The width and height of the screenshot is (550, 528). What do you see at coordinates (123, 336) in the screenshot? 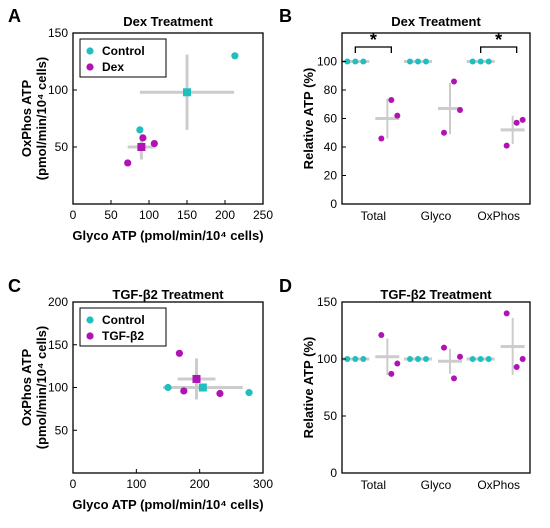
I see `legend-label: TGF-β2` at bounding box center [123, 336].